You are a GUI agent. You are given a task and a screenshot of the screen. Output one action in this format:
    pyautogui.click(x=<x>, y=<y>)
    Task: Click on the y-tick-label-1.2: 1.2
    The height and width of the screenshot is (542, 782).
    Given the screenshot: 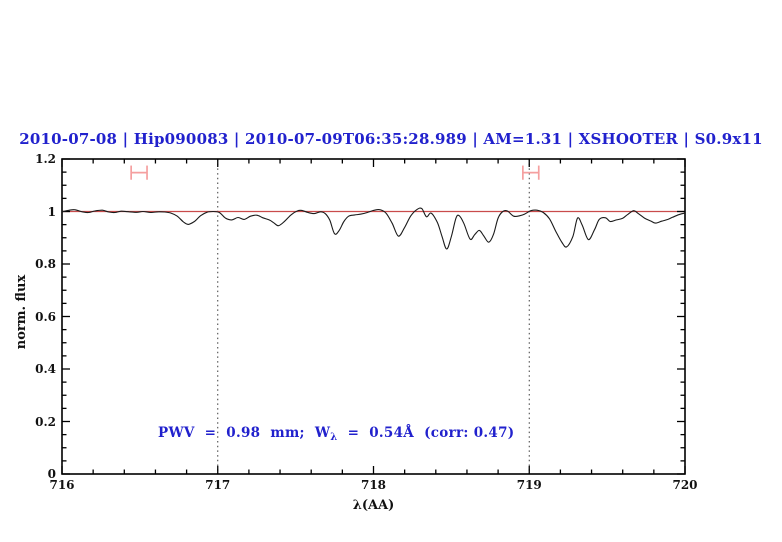 What is the action you would take?
    pyautogui.click(x=45, y=159)
    